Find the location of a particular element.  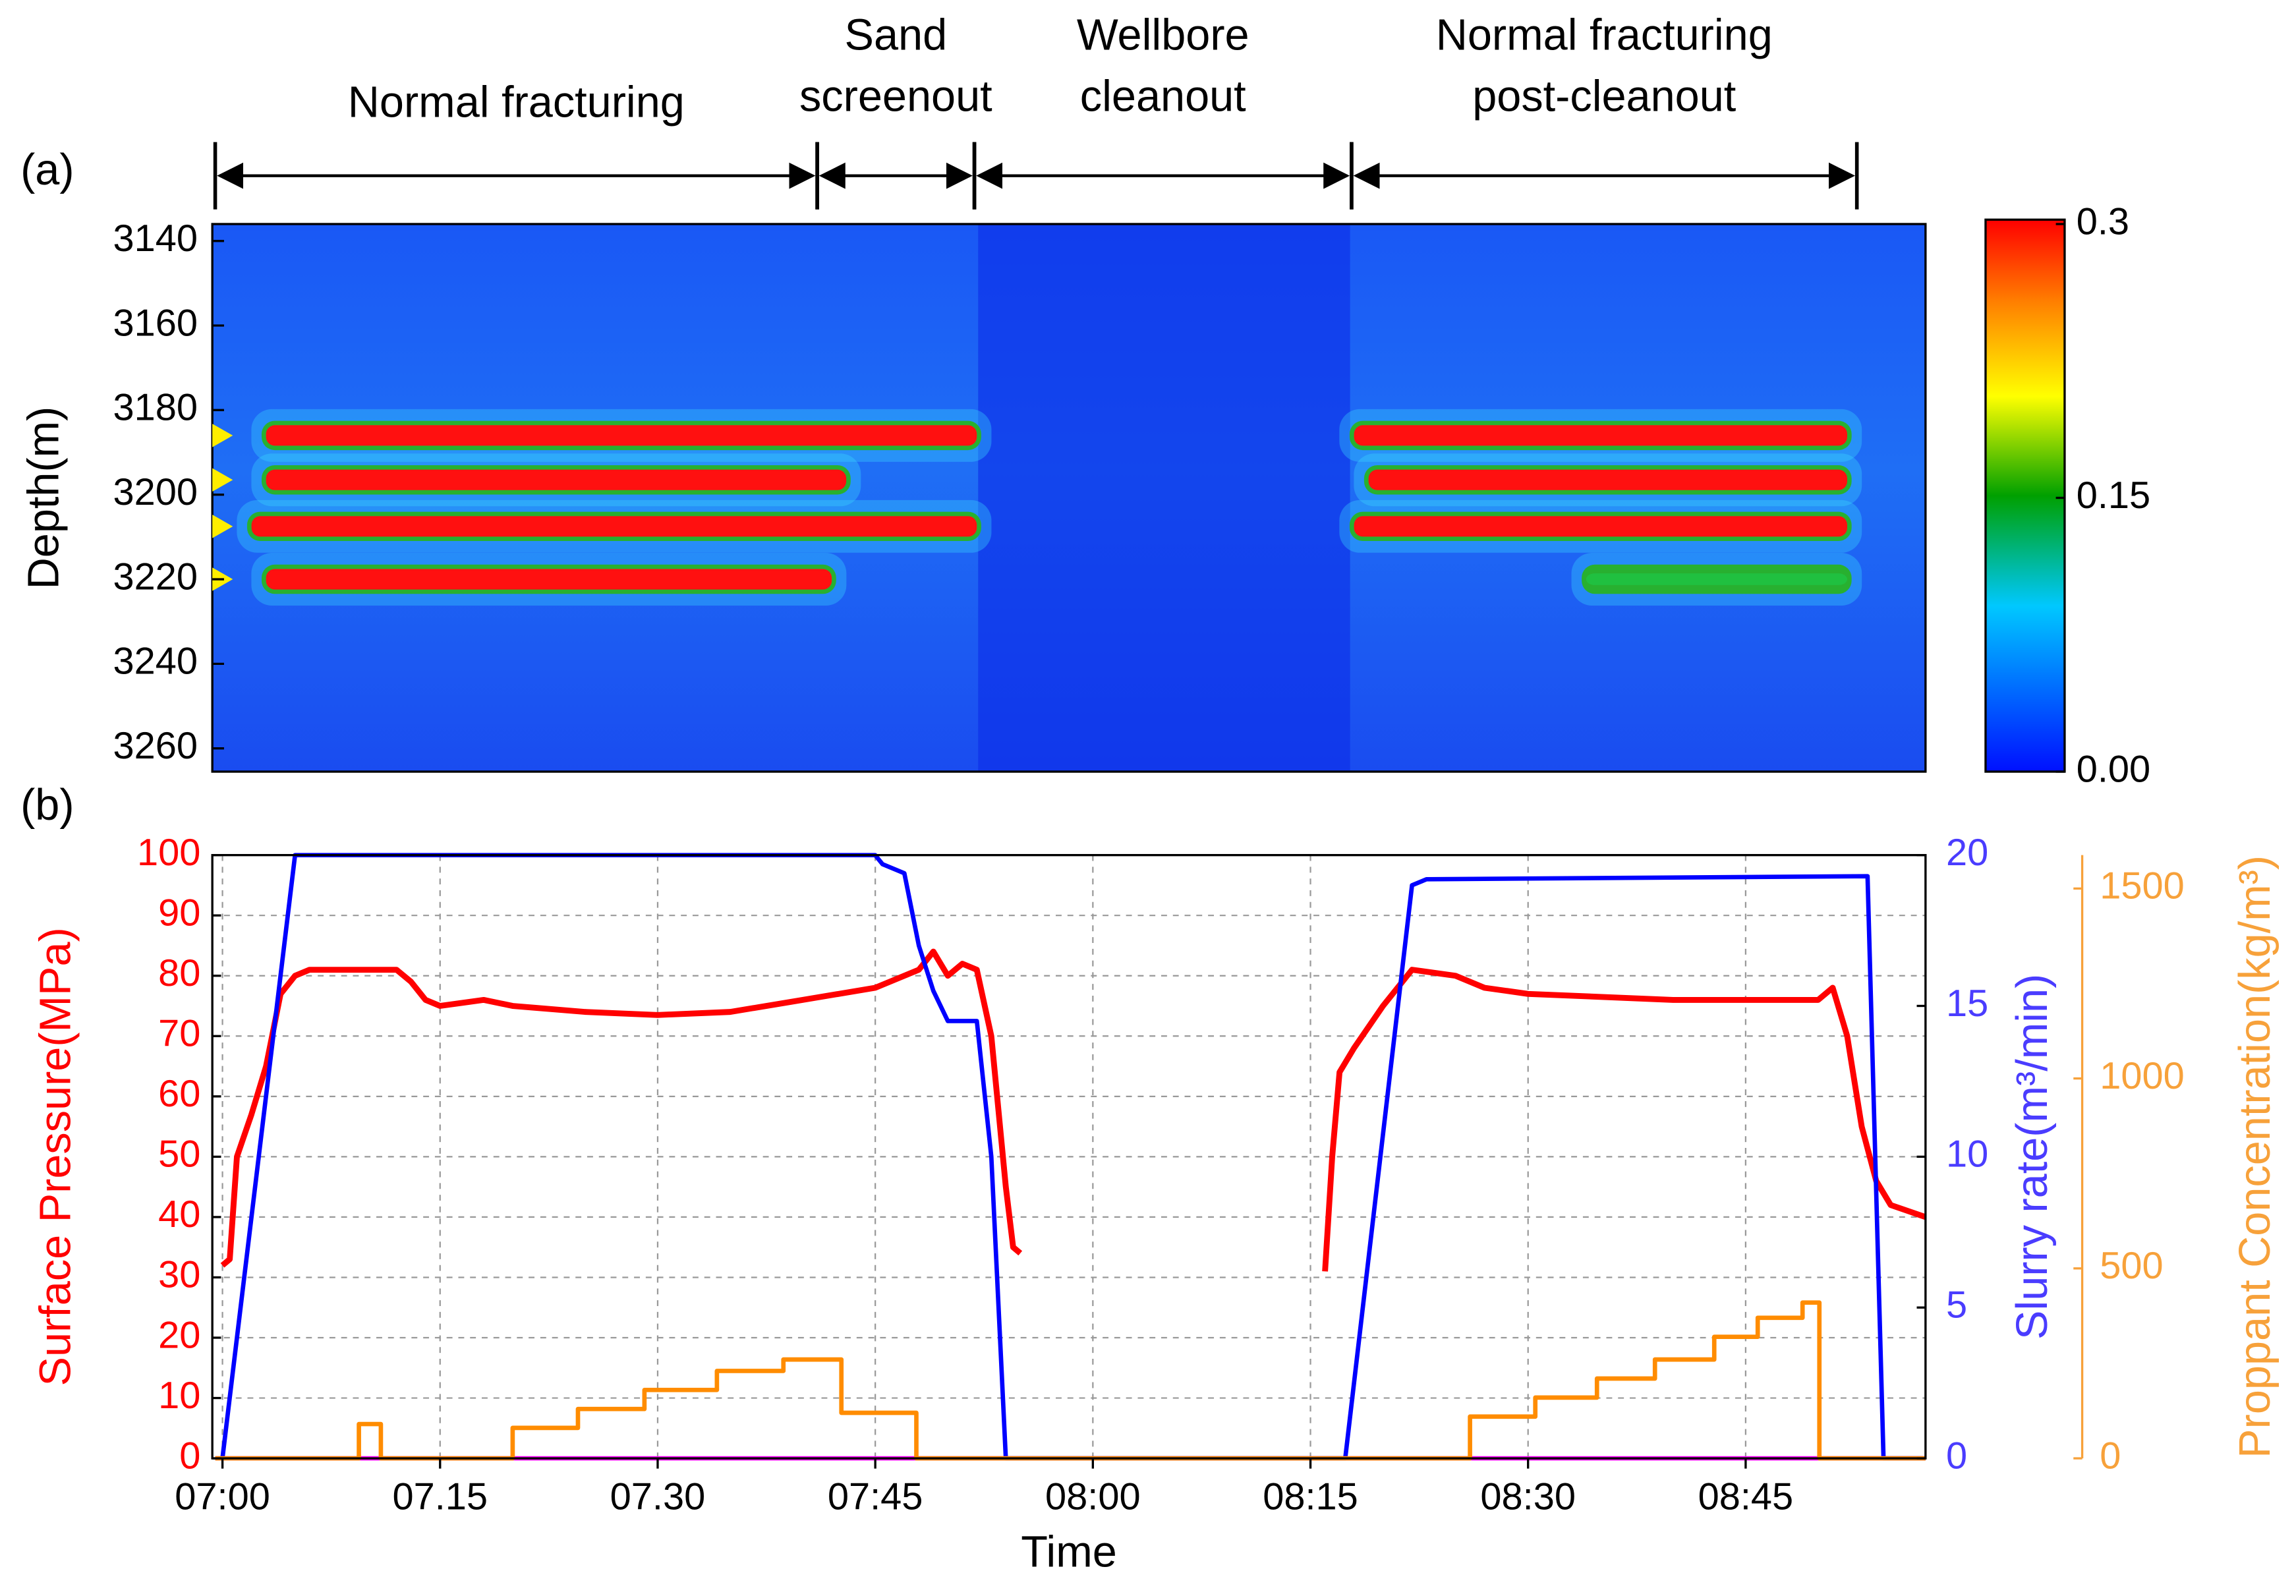

panel-label: (a) is located at coordinates (47, 170).